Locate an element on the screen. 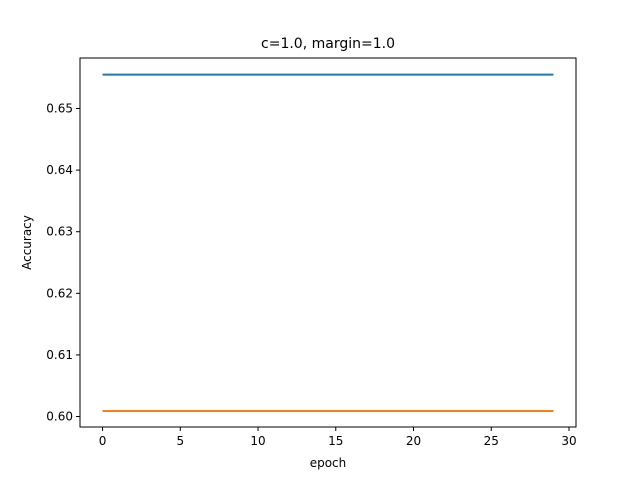  y-tick-label: 0.63 is located at coordinates (59, 232).